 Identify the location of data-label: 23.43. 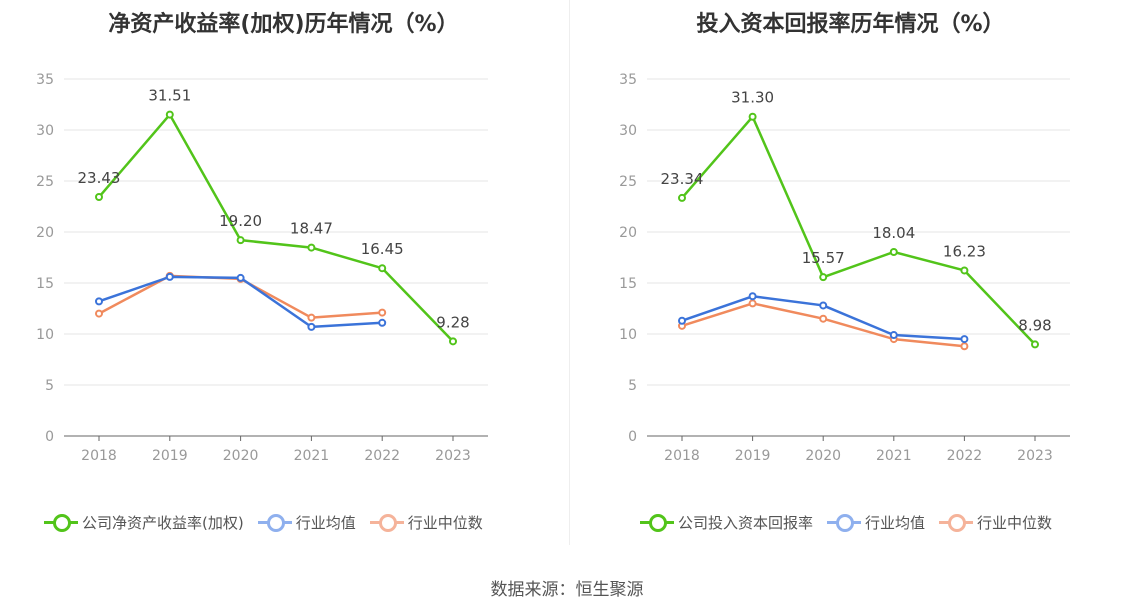
(99, 178).